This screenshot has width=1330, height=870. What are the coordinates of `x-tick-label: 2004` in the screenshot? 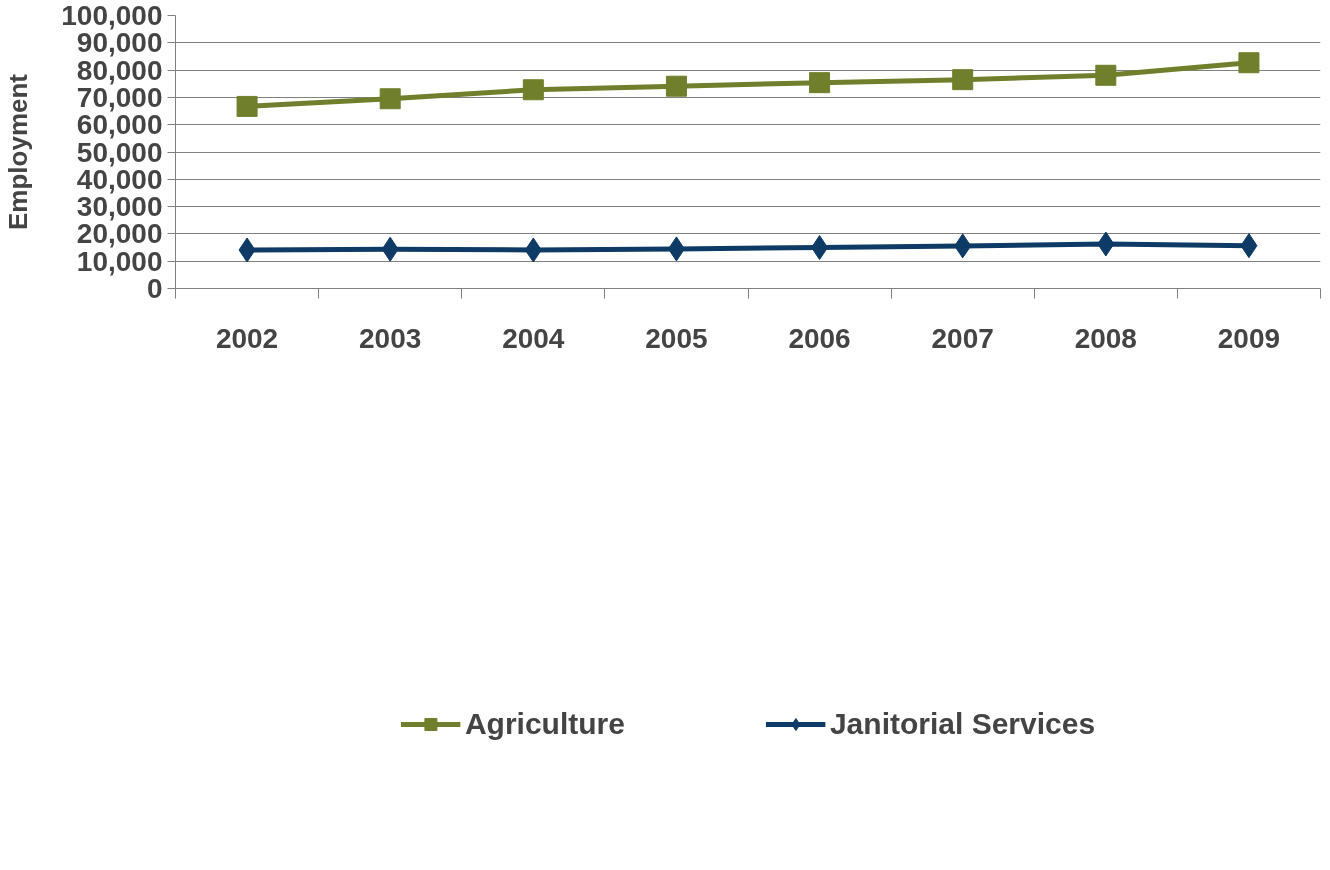 It's located at (533, 338).